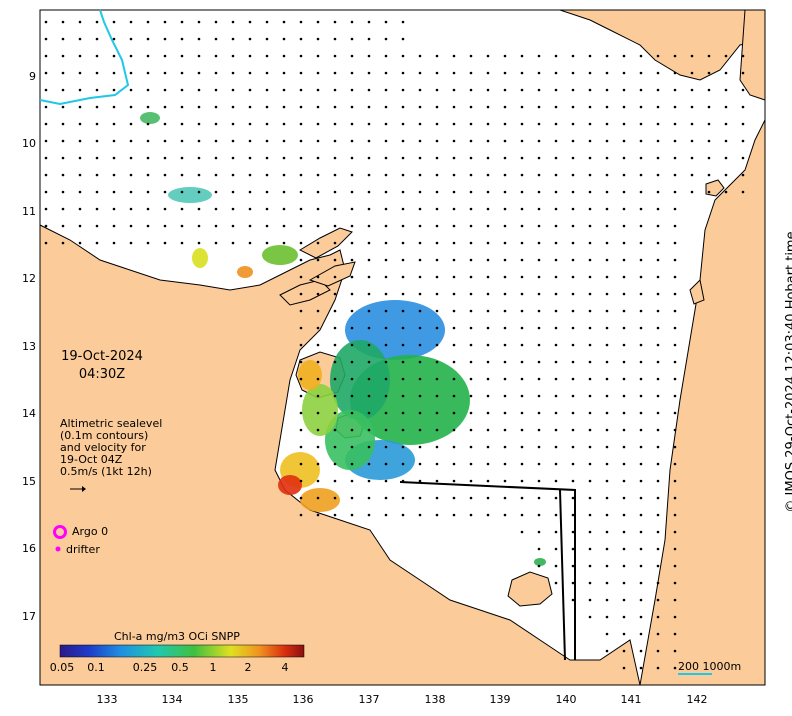  Describe the element at coordinates (29, 211) in the screenshot. I see `y-tick-label: 11` at that location.